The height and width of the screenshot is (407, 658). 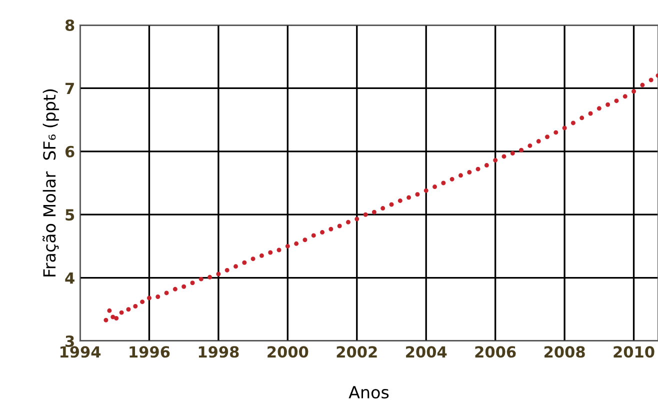 What do you see at coordinates (368, 392) in the screenshot?
I see `x-axis-title: Anos` at bounding box center [368, 392].